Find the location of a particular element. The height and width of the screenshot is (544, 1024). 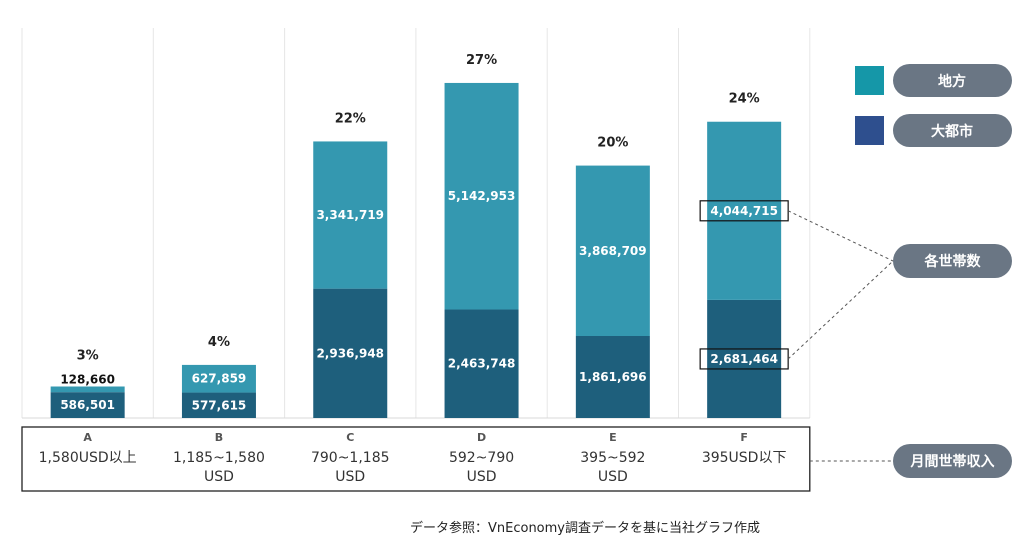

value-label-metro: 586,501 is located at coordinates (87, 405).